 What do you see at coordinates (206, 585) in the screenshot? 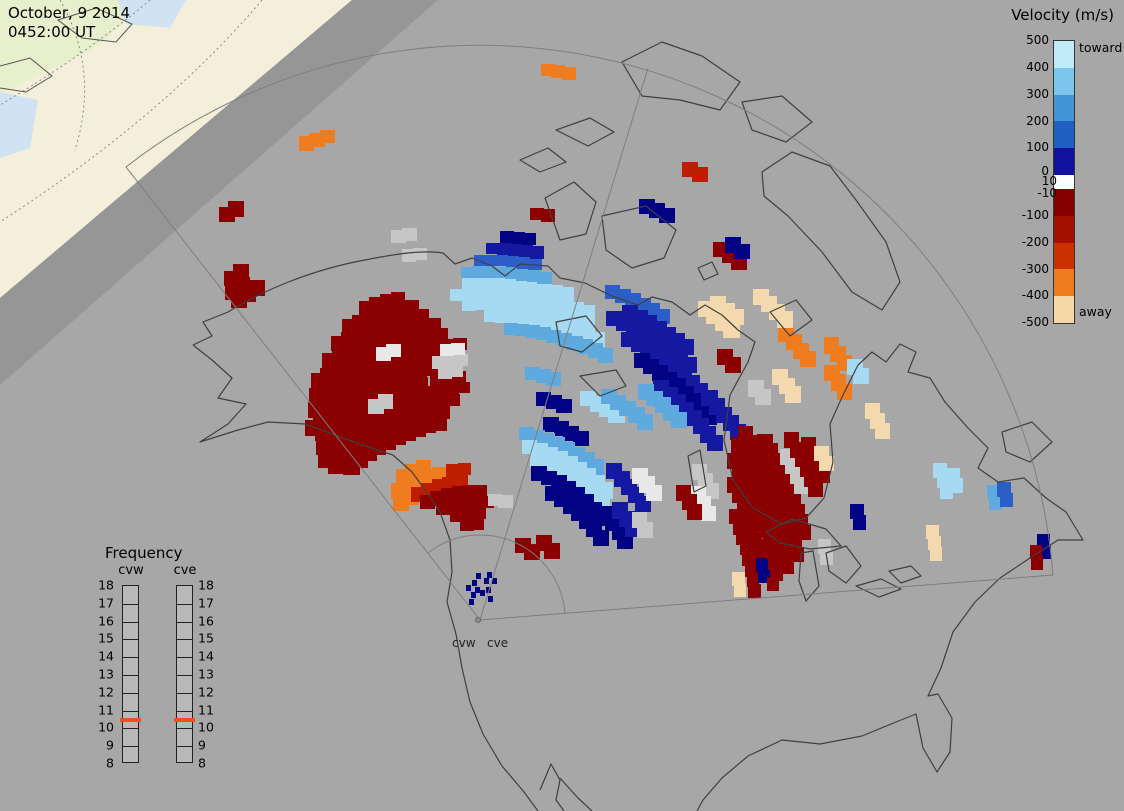
I see `frequency-tick-label: 18` at bounding box center [206, 585].